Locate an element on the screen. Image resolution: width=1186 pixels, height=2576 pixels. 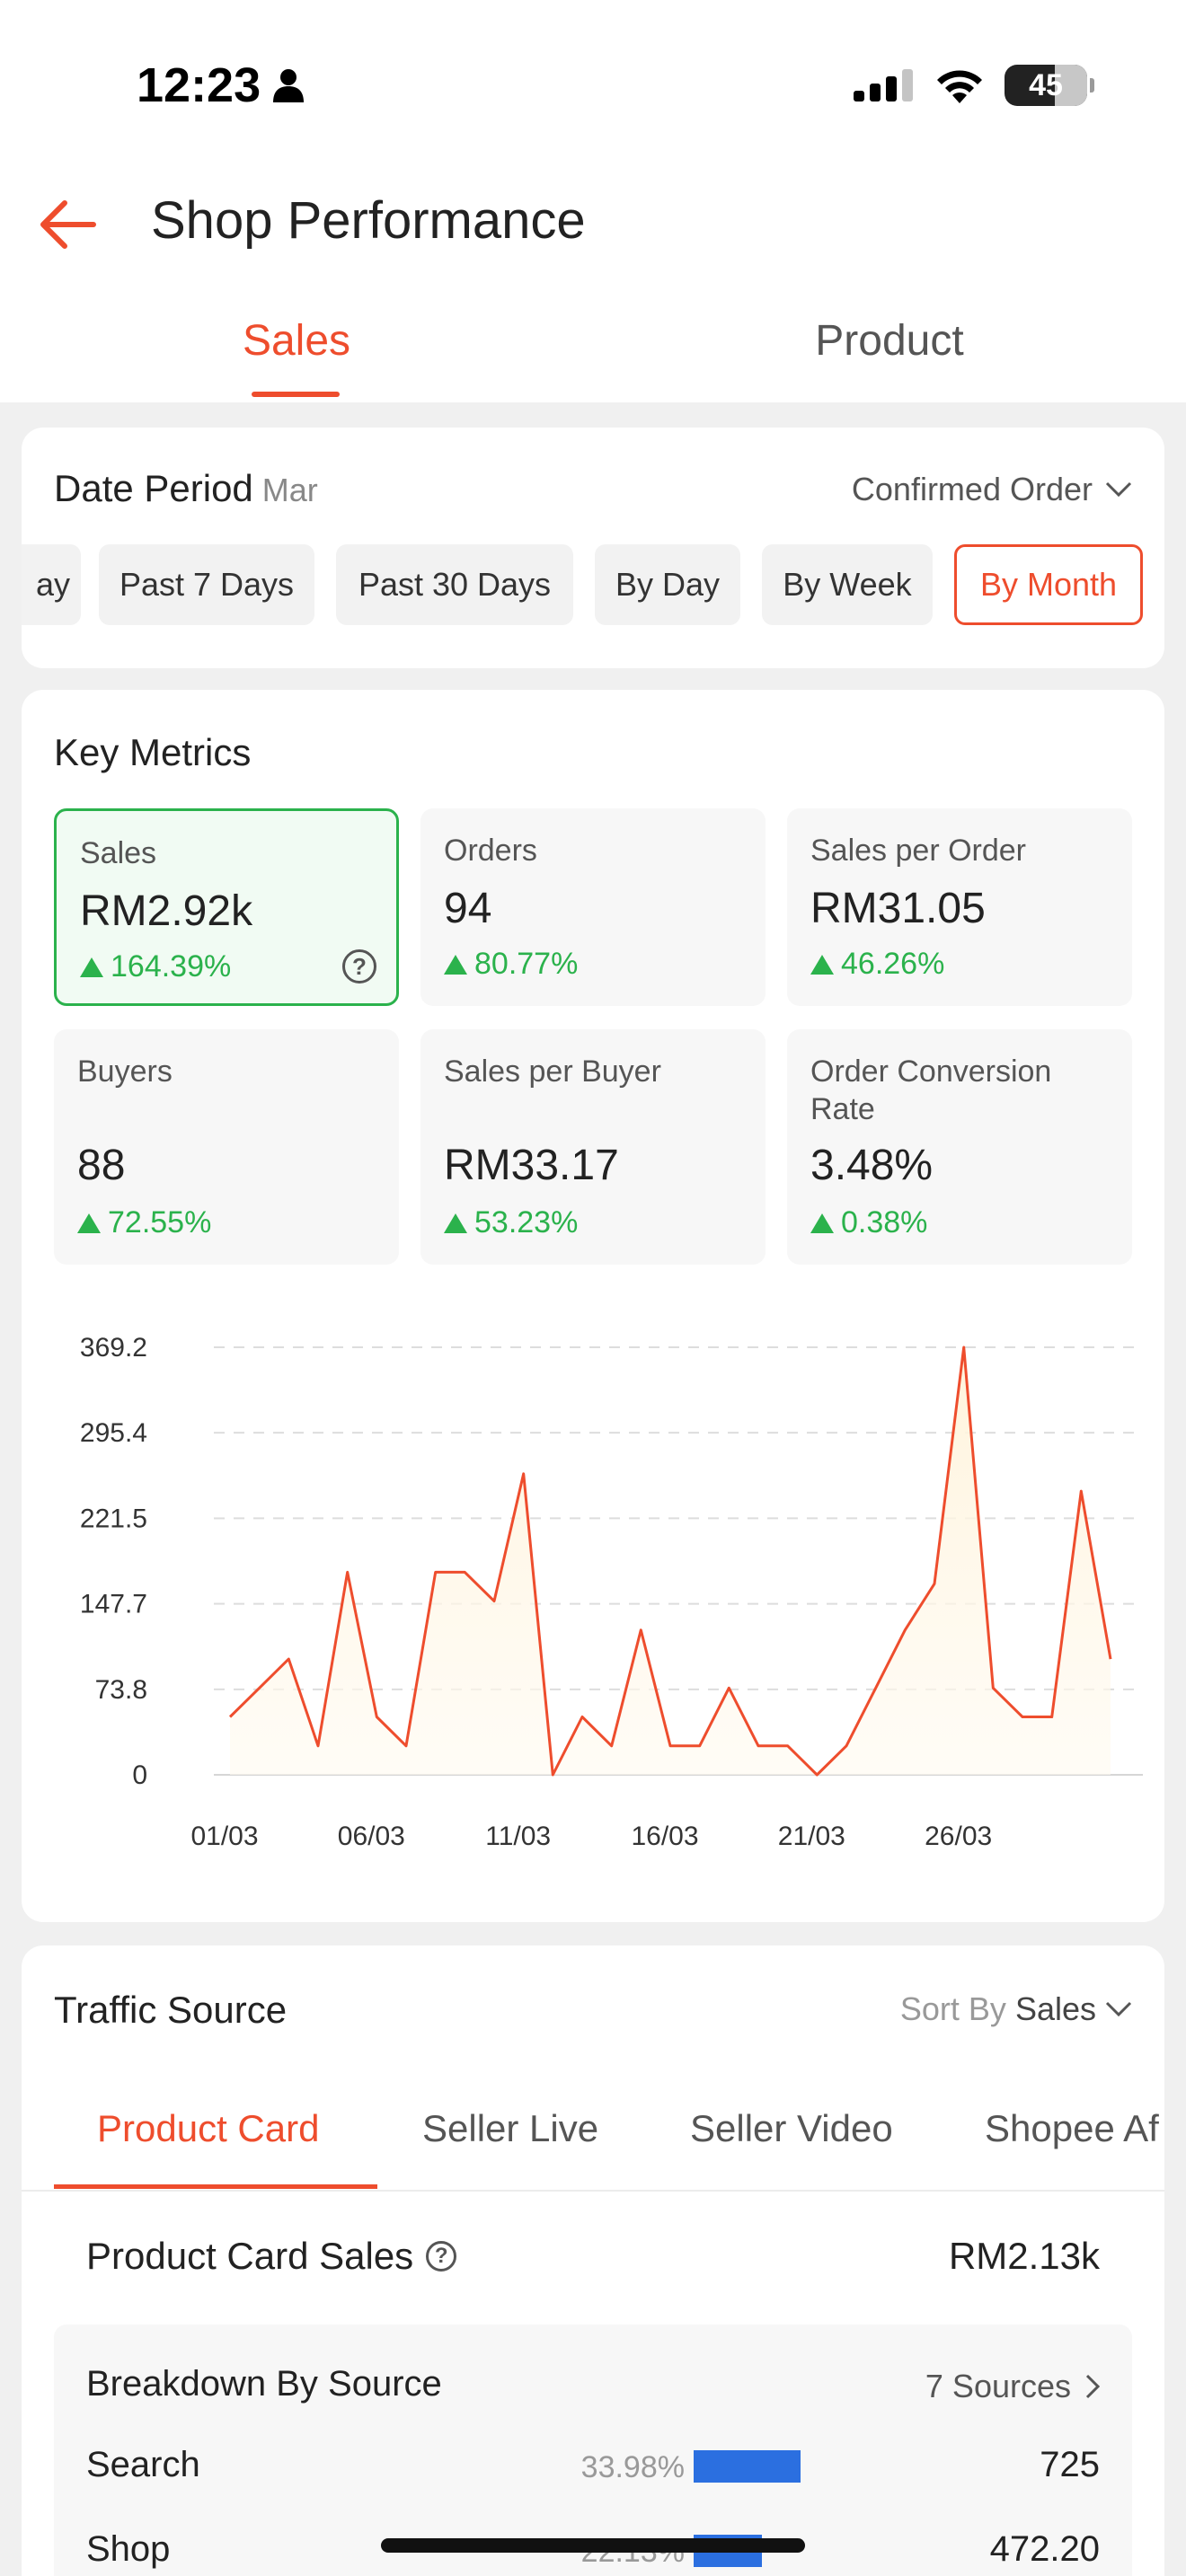
main-tabs: Sales Product is located at coordinates (593, 353).